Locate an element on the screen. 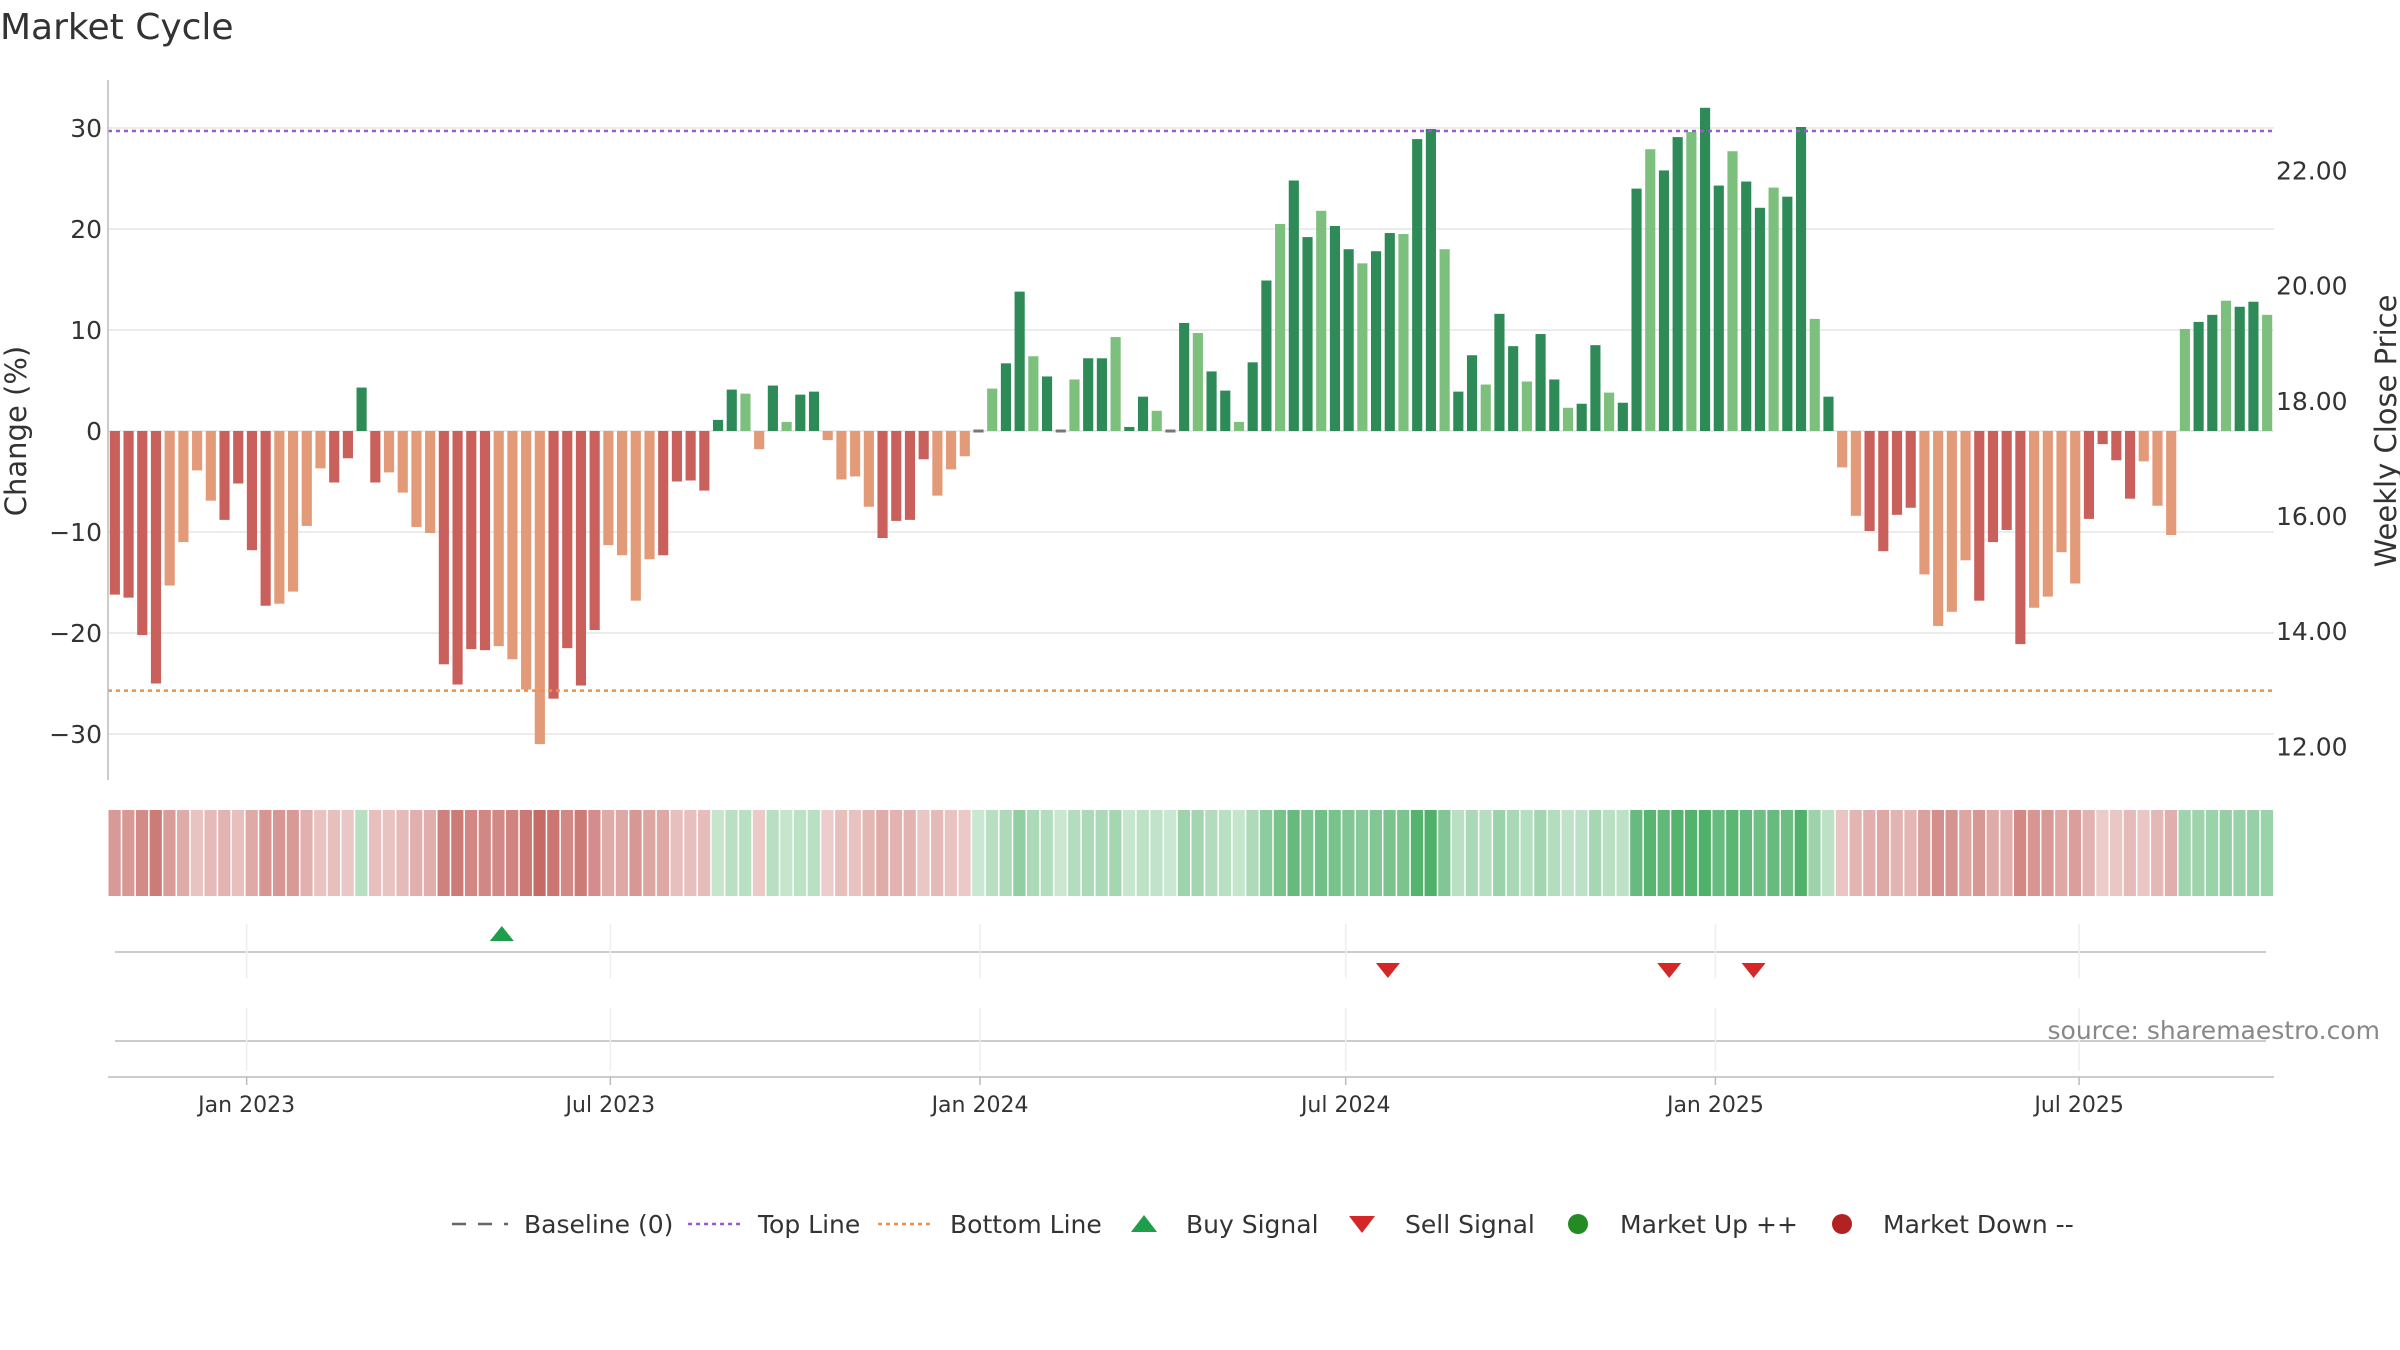  heat-strip is located at coordinates (1190, 853).